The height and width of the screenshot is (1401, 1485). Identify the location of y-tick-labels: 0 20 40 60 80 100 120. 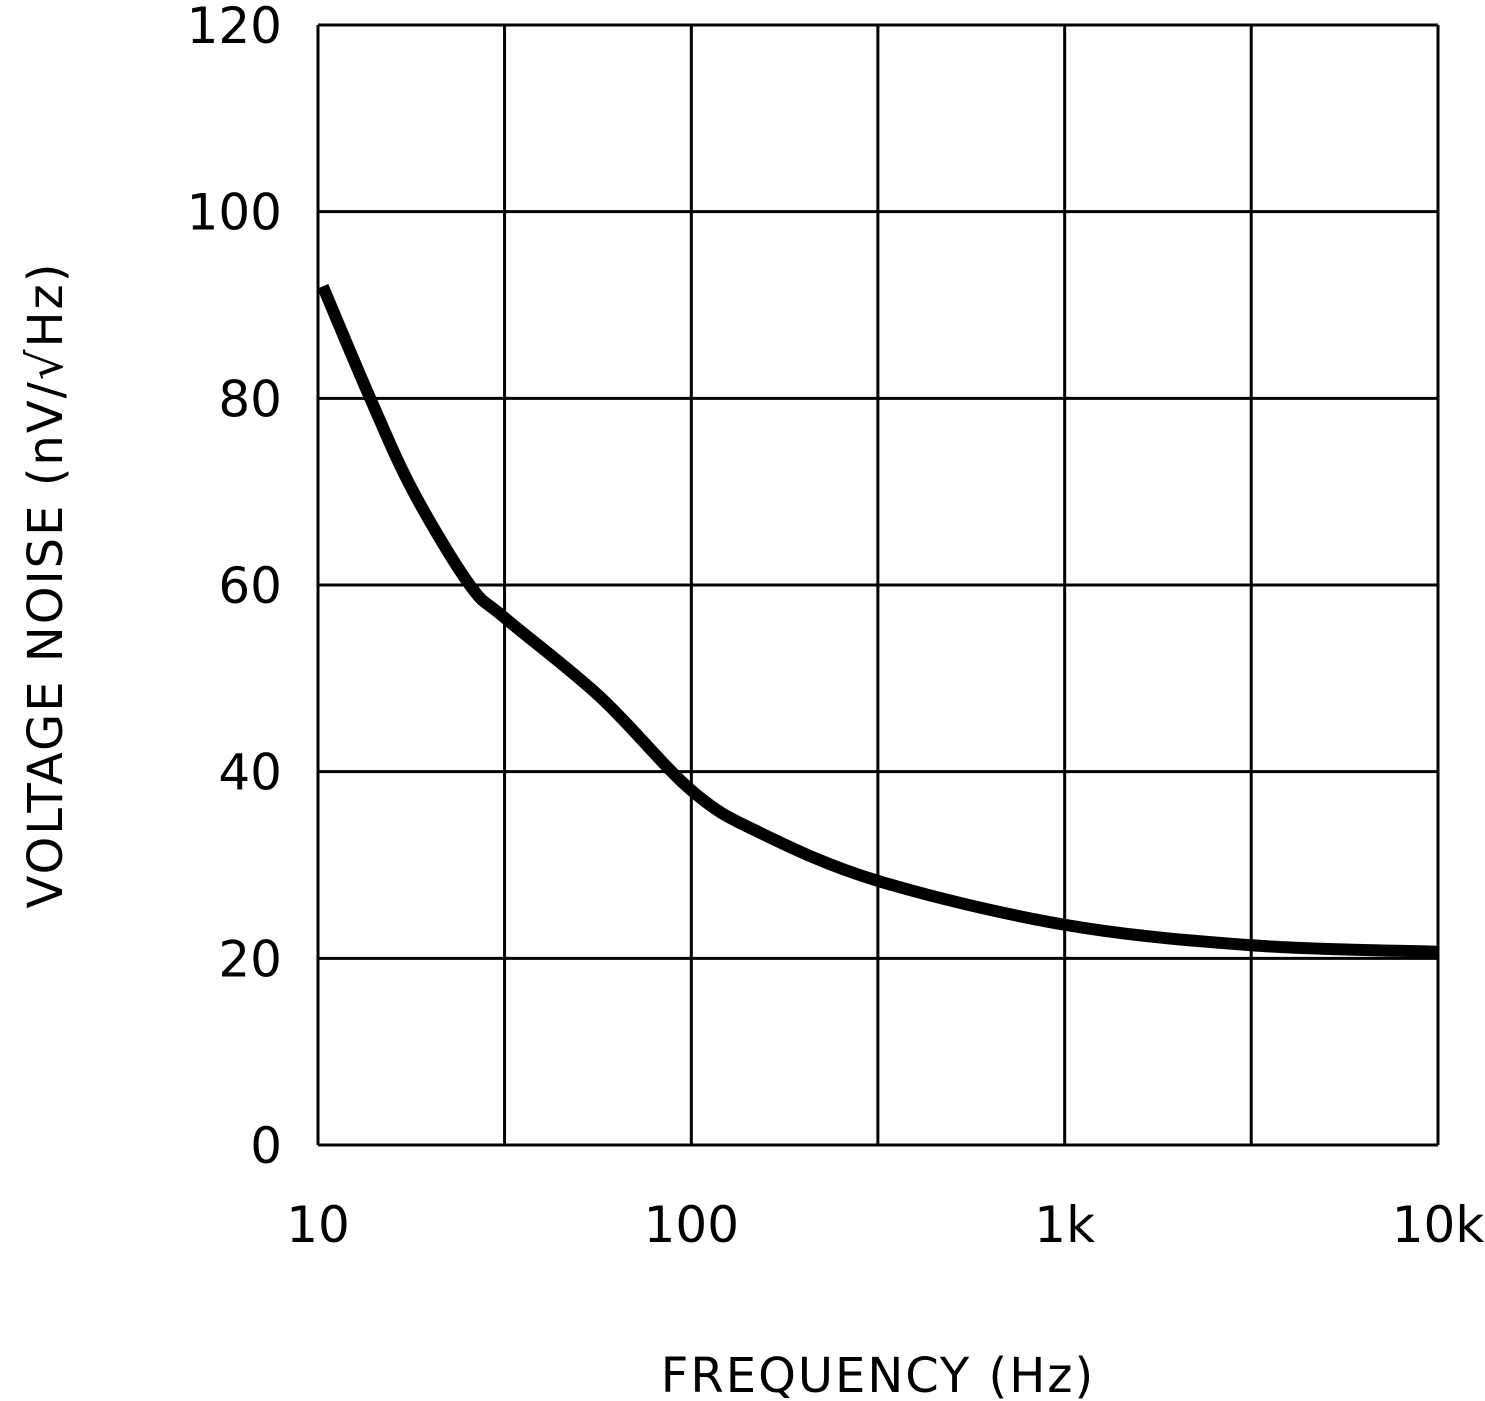
(234, 587).